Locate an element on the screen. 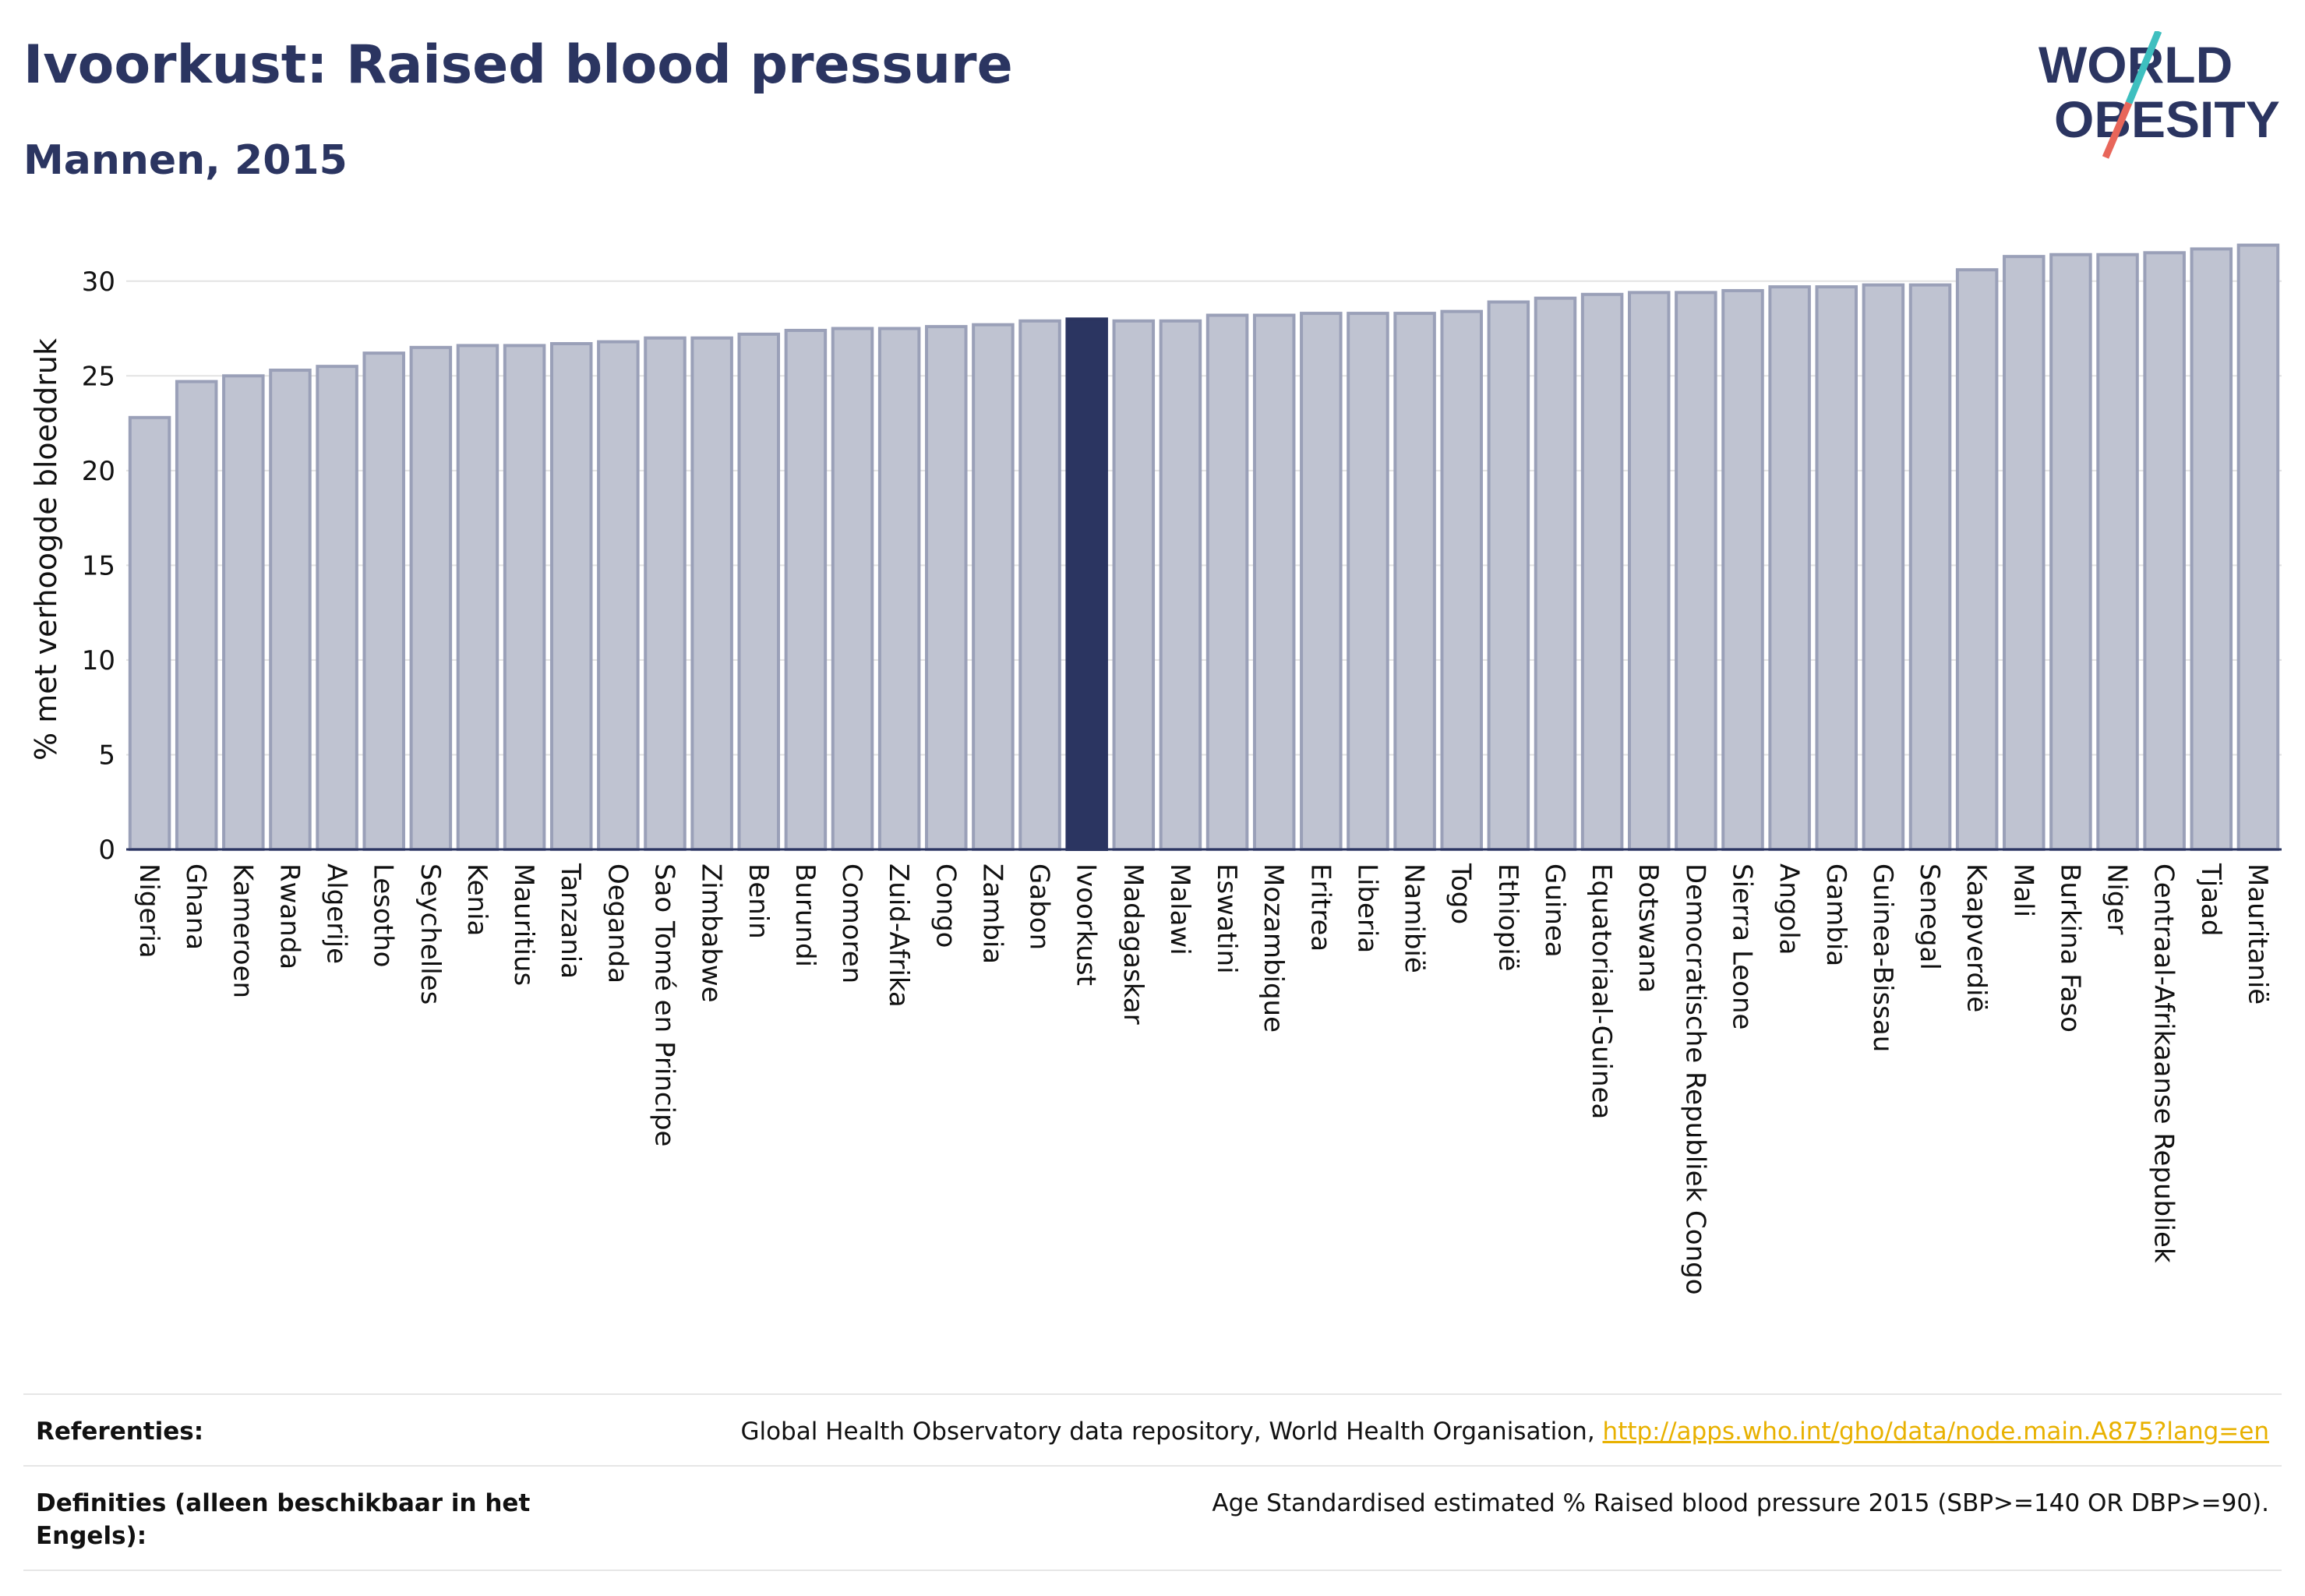  chart-subtitle: Mannen, 2015 is located at coordinates (185, 160).